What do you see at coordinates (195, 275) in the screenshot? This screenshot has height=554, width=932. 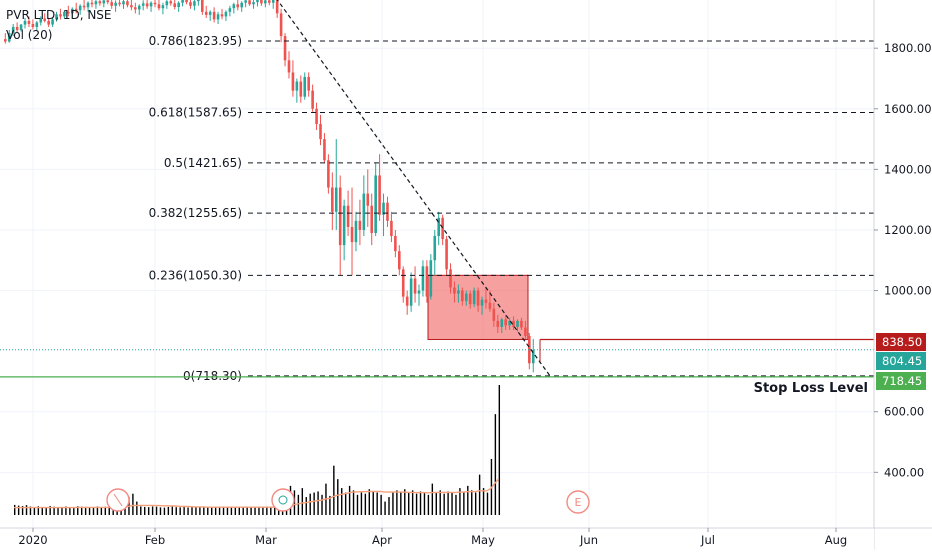 I see `fib-level-label: 0.236(1050.30)` at bounding box center [195, 275].